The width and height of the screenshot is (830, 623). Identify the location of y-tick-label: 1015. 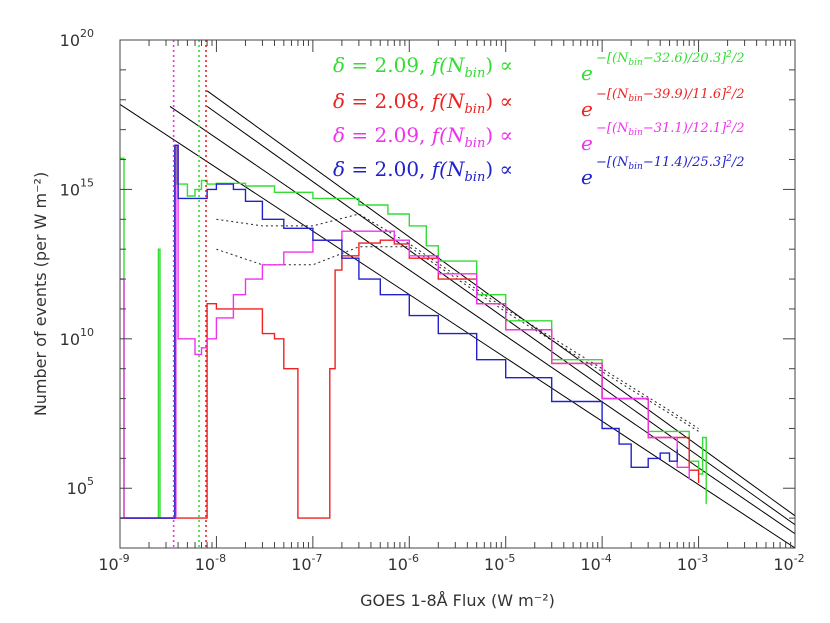
(77, 187).